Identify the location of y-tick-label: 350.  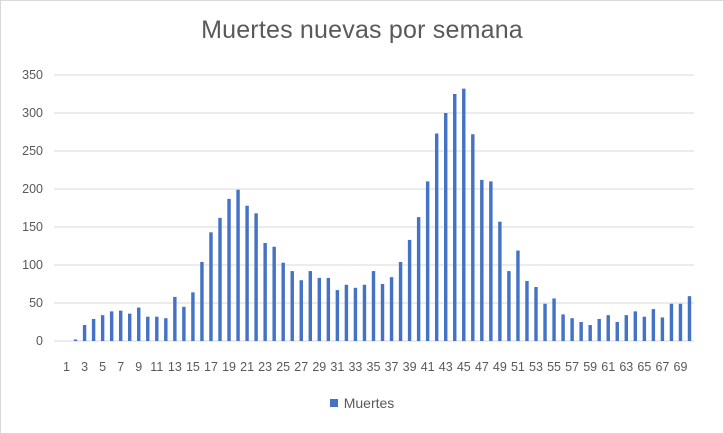
(32, 75).